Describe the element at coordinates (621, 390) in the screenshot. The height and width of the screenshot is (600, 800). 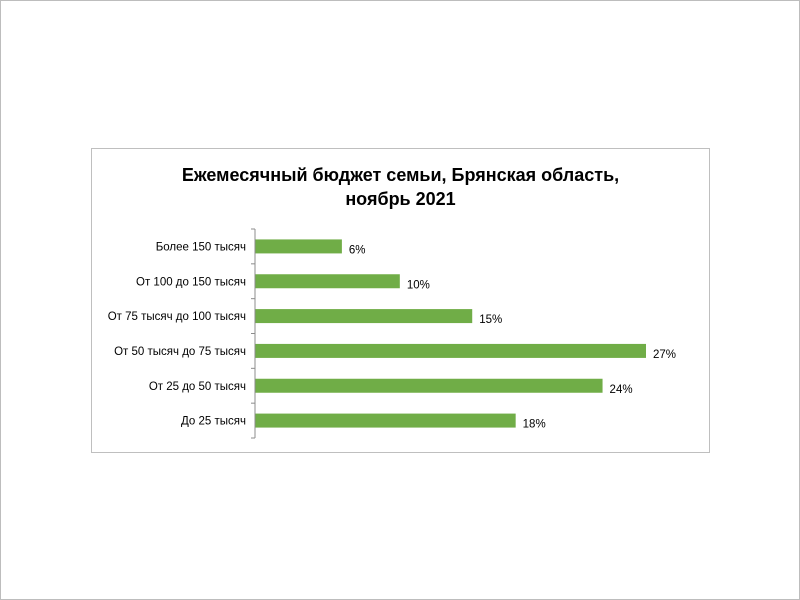
I see `data-label: 24%` at that location.